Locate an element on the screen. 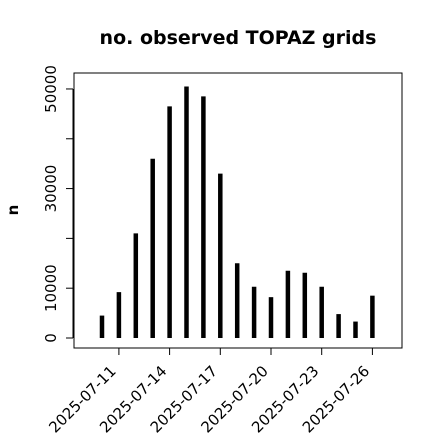 The image size is (440, 440). y-axis: 0 10000 30000 50000 is located at coordinates (58, 204).